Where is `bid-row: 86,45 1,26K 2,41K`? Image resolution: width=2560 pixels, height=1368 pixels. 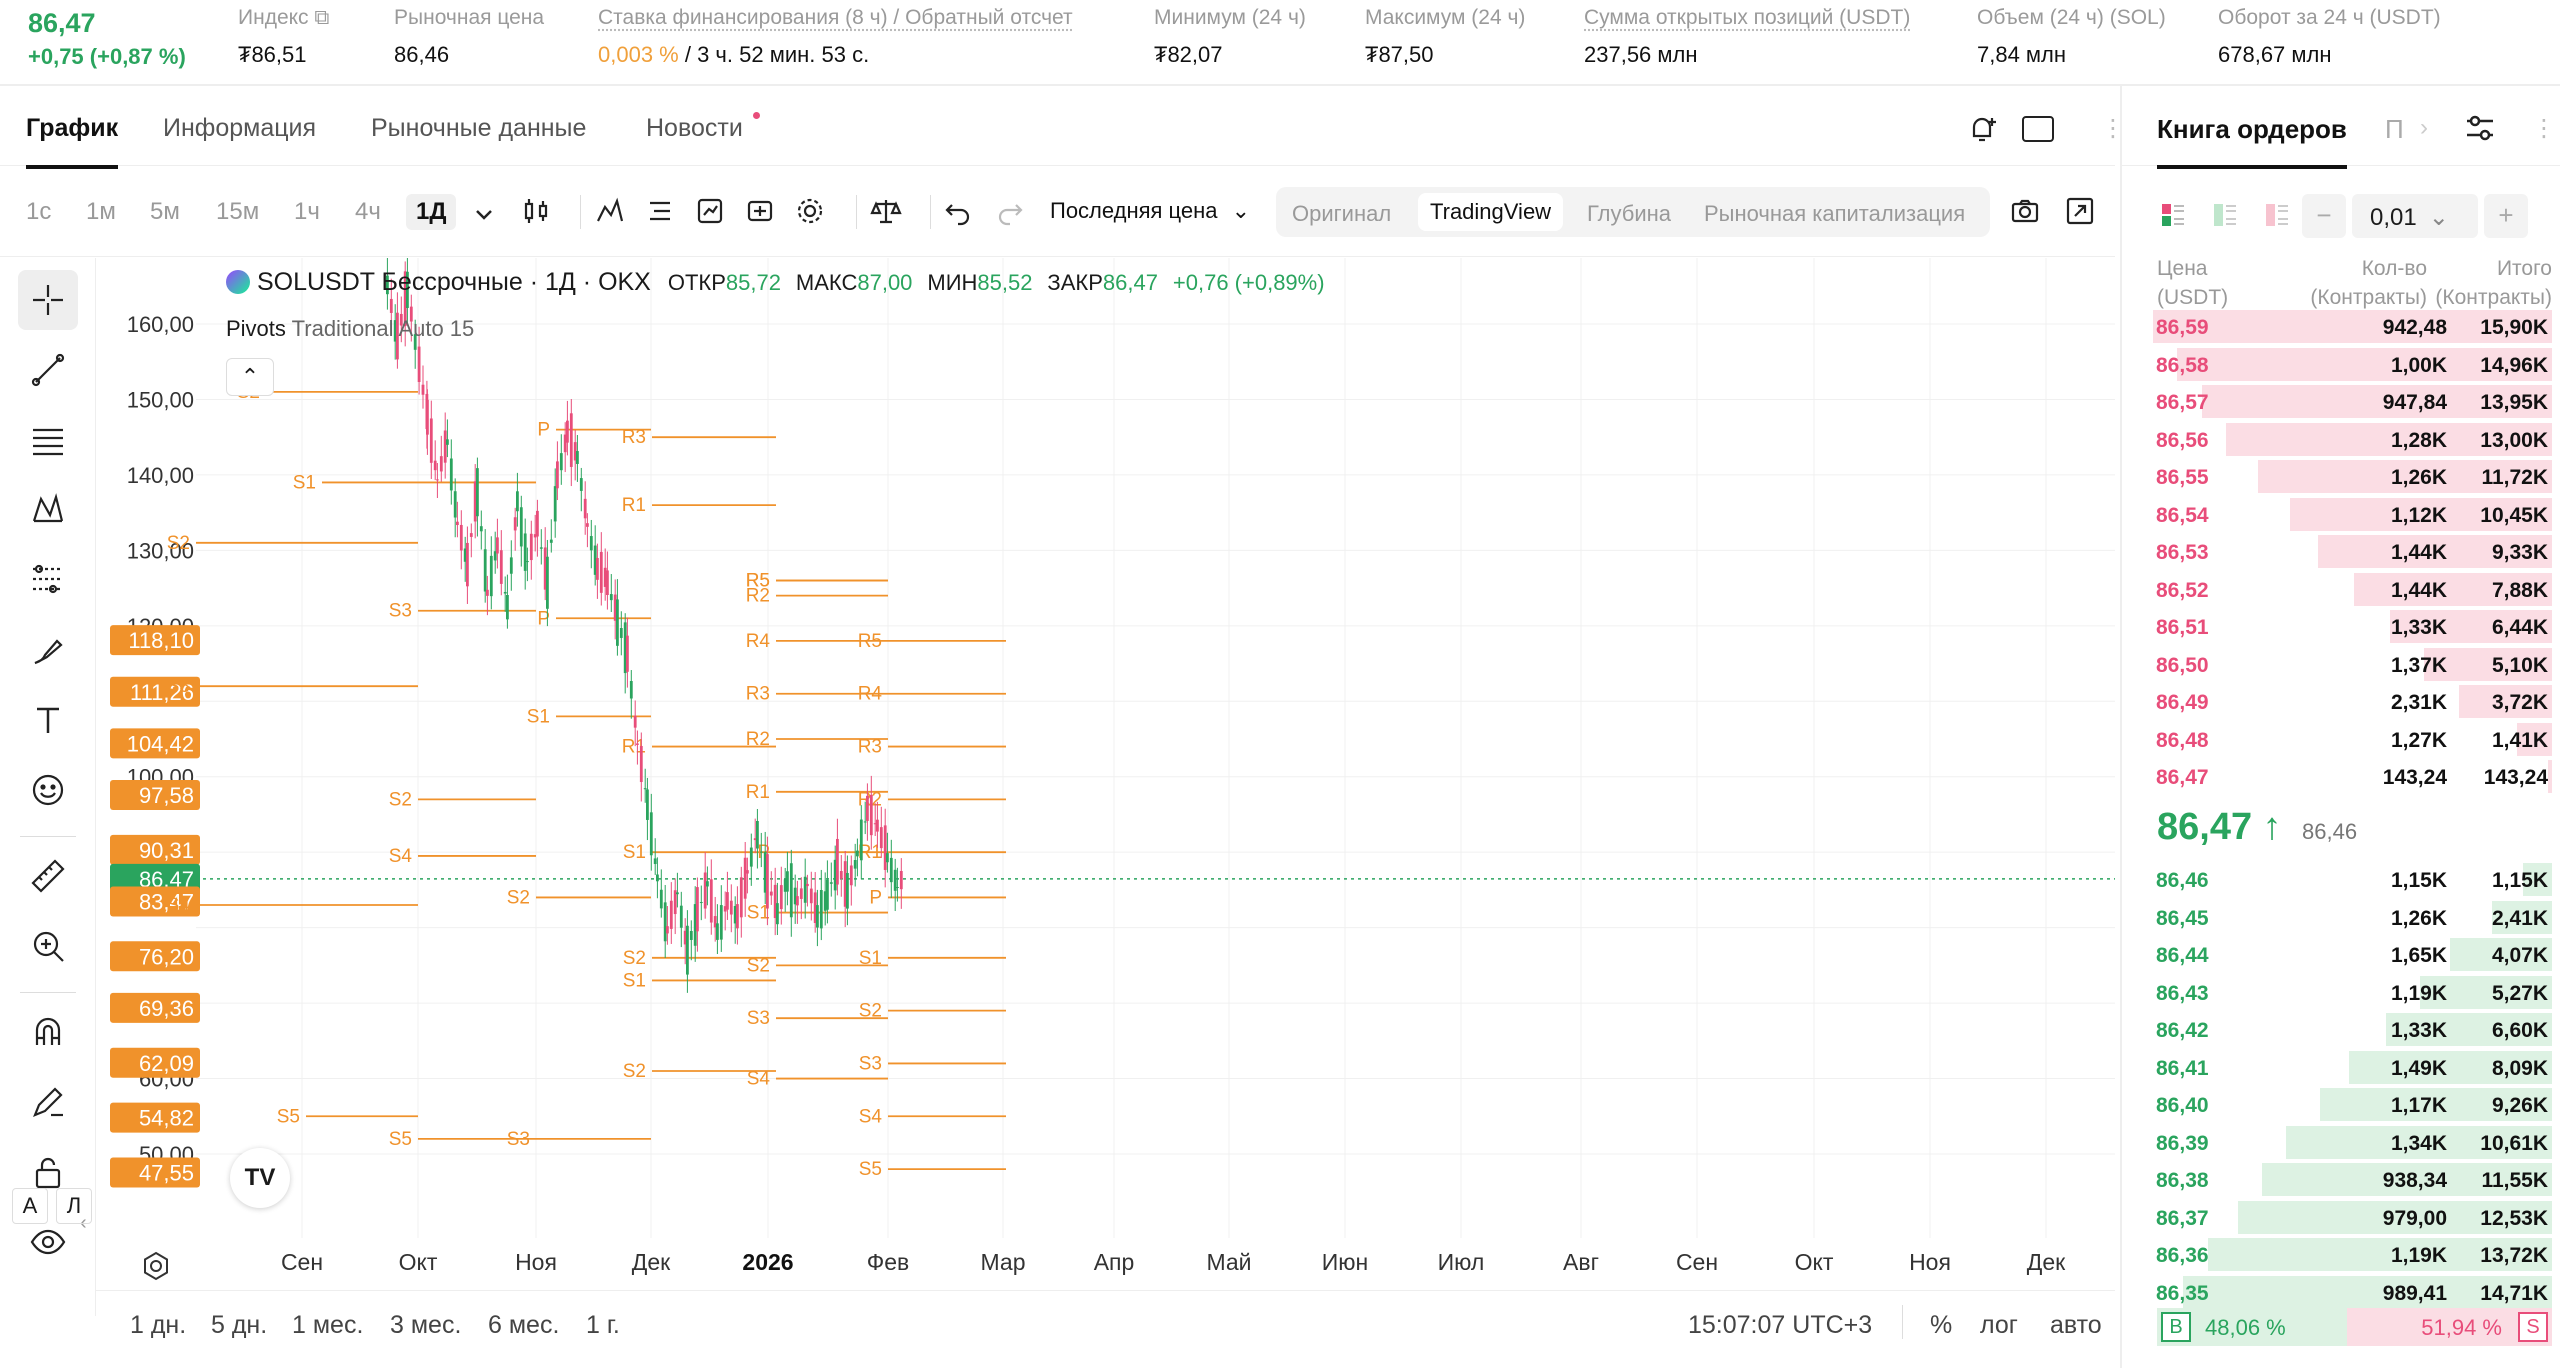
bid-row: 86,45 1,26K 2,41K is located at coordinates (2345, 919).